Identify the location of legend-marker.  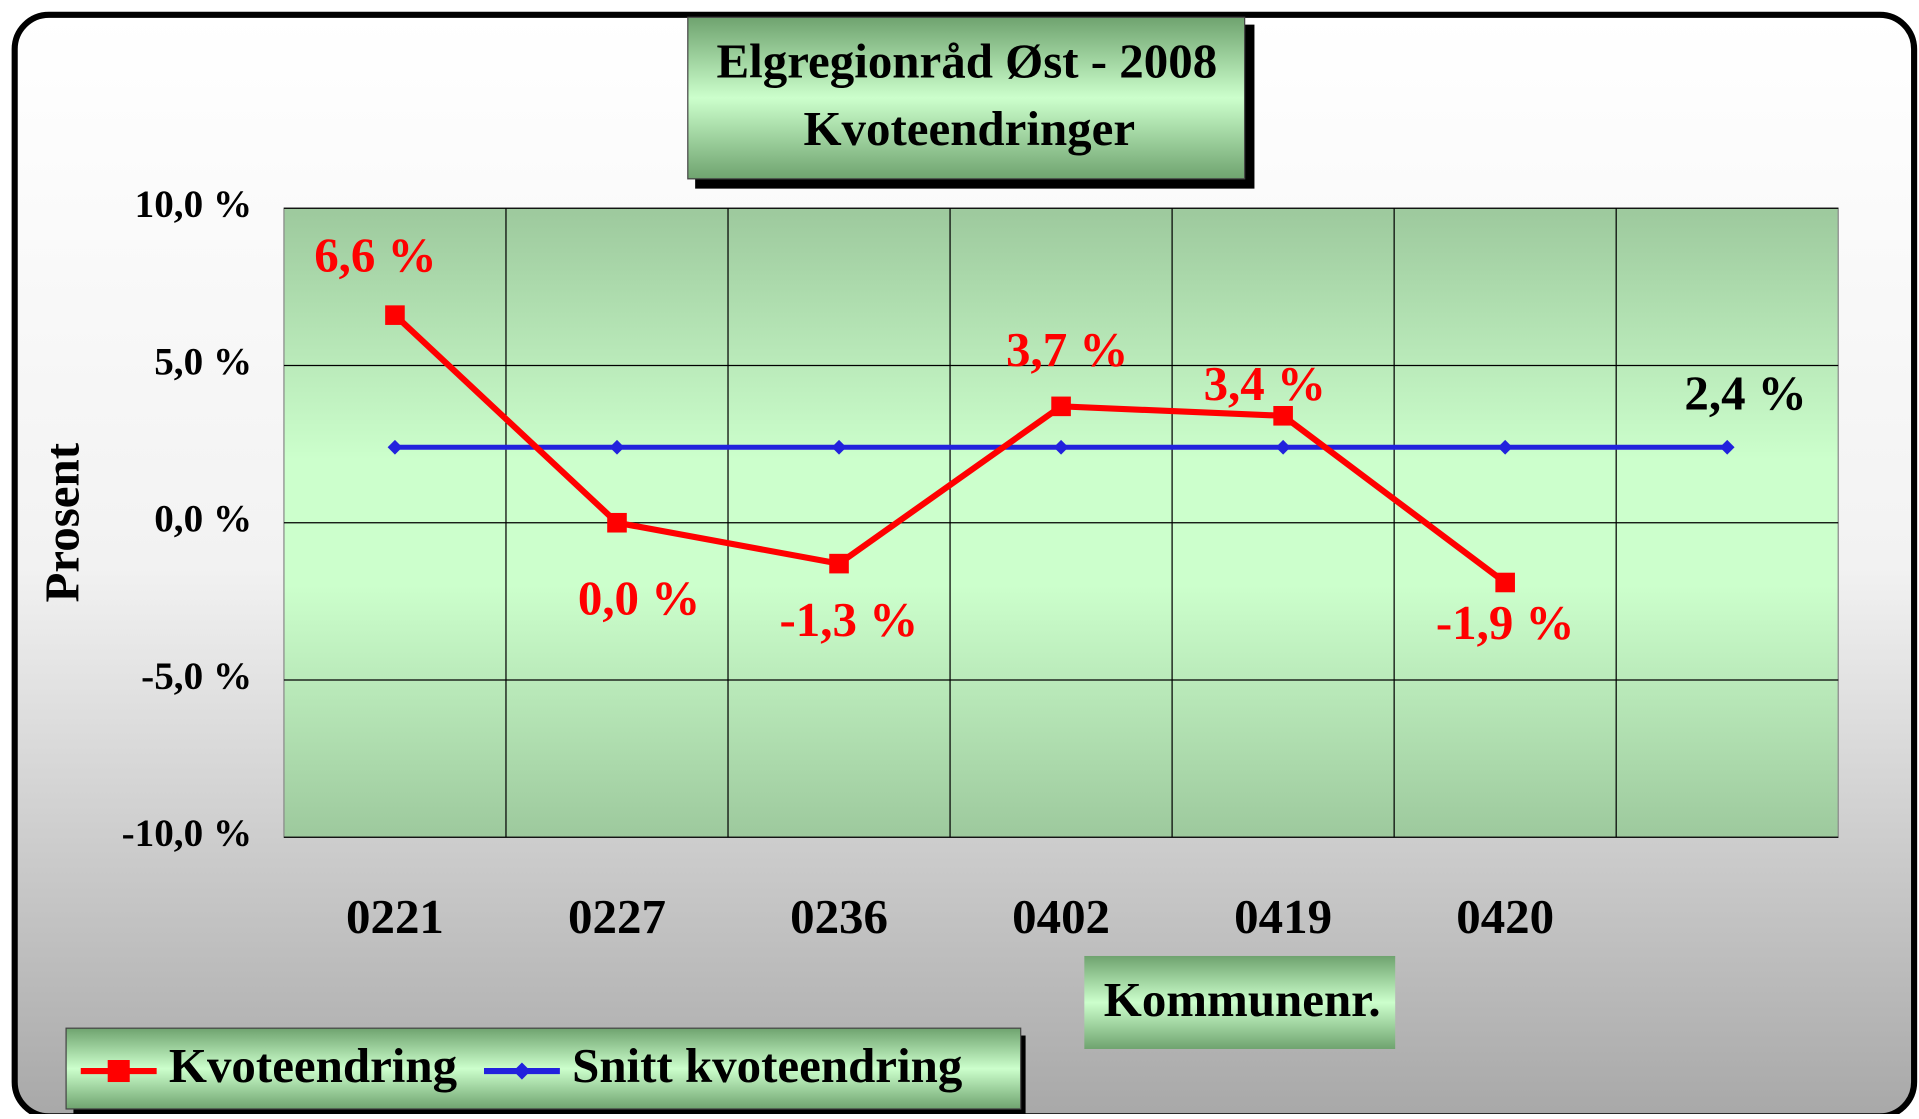
(118, 1071).